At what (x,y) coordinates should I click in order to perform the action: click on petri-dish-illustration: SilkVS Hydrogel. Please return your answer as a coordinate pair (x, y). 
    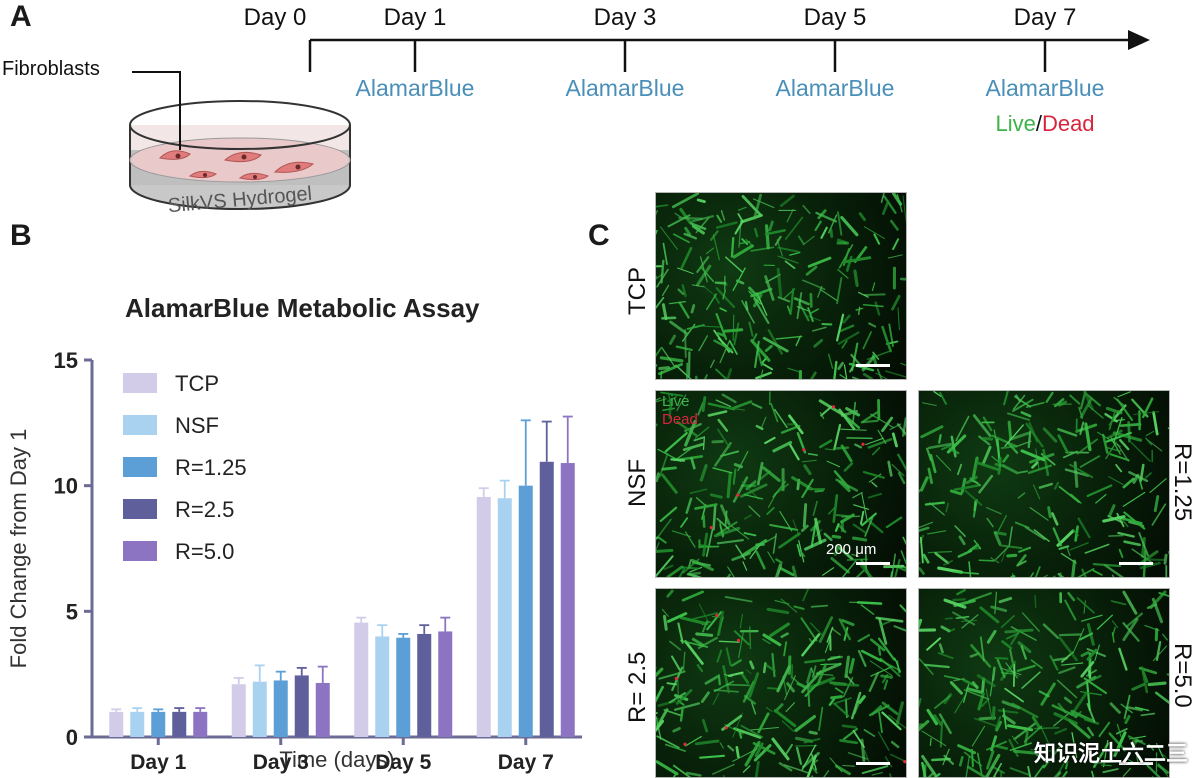
    Looking at the image, I should click on (240, 143).